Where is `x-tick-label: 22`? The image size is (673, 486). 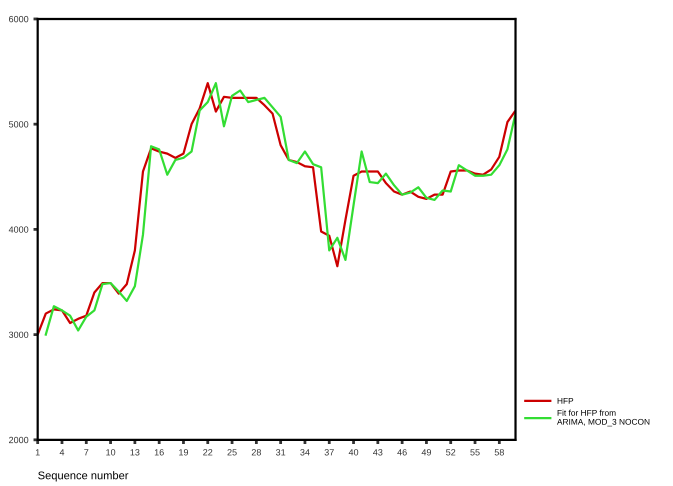
x-tick-label: 22 is located at coordinates (207, 452).